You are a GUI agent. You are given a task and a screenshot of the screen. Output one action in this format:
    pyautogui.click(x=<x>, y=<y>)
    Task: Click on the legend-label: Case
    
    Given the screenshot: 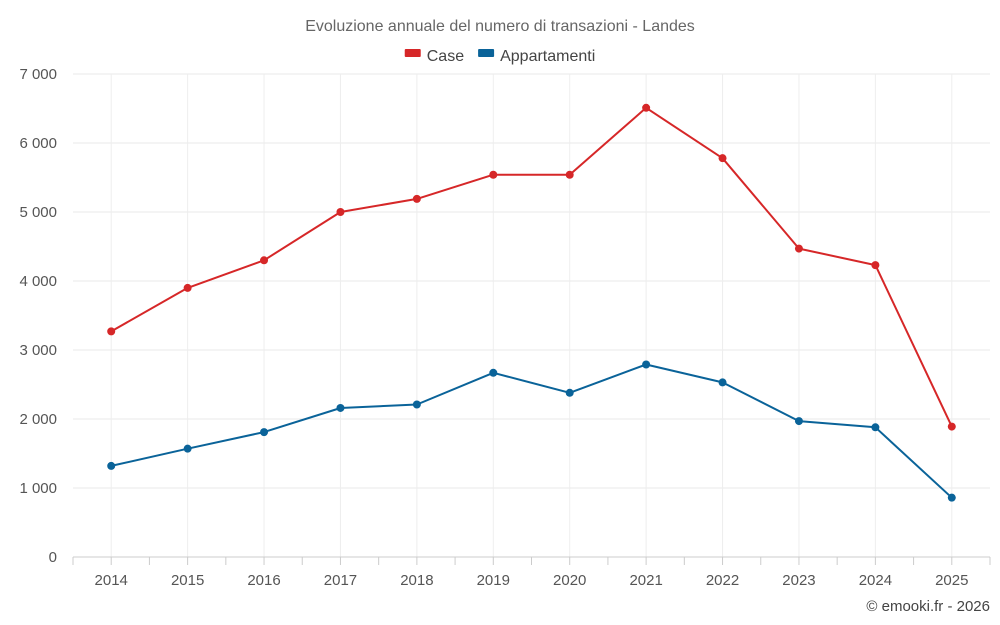 What is the action you would take?
    pyautogui.click(x=445, y=56)
    